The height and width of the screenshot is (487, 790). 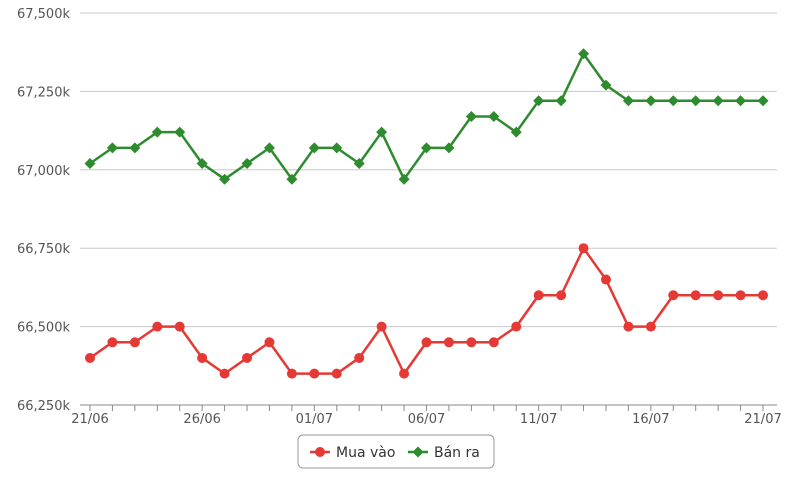 What do you see at coordinates (314, 419) in the screenshot?
I see `x-tick-label: 01/07` at bounding box center [314, 419].